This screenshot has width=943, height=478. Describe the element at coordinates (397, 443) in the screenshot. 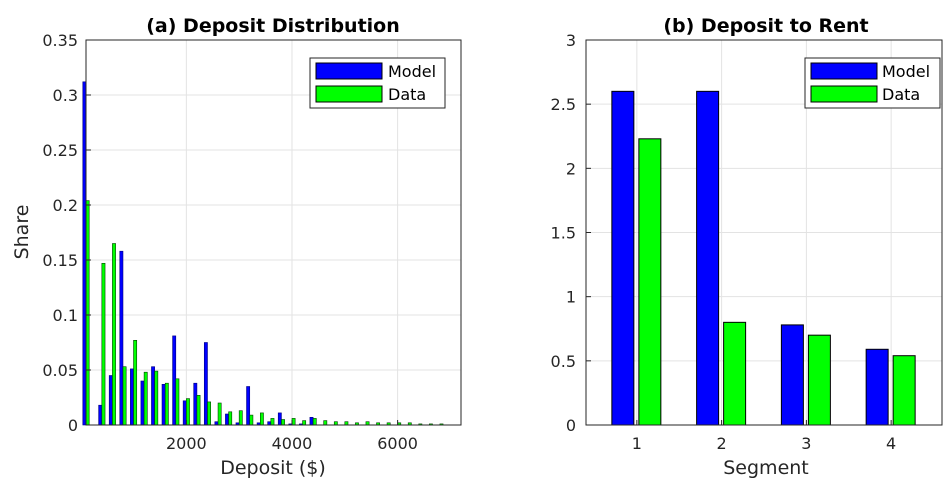

I see `x-tick-label: 6000` at that location.